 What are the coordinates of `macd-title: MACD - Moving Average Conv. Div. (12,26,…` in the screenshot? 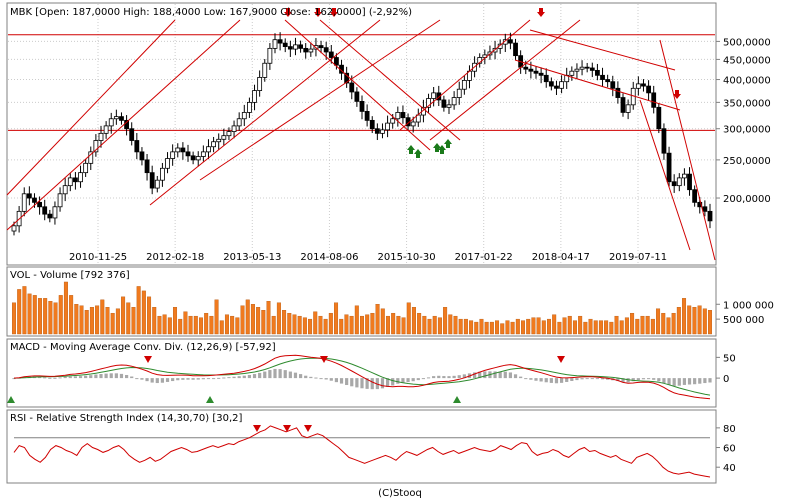 It's located at (143, 347).